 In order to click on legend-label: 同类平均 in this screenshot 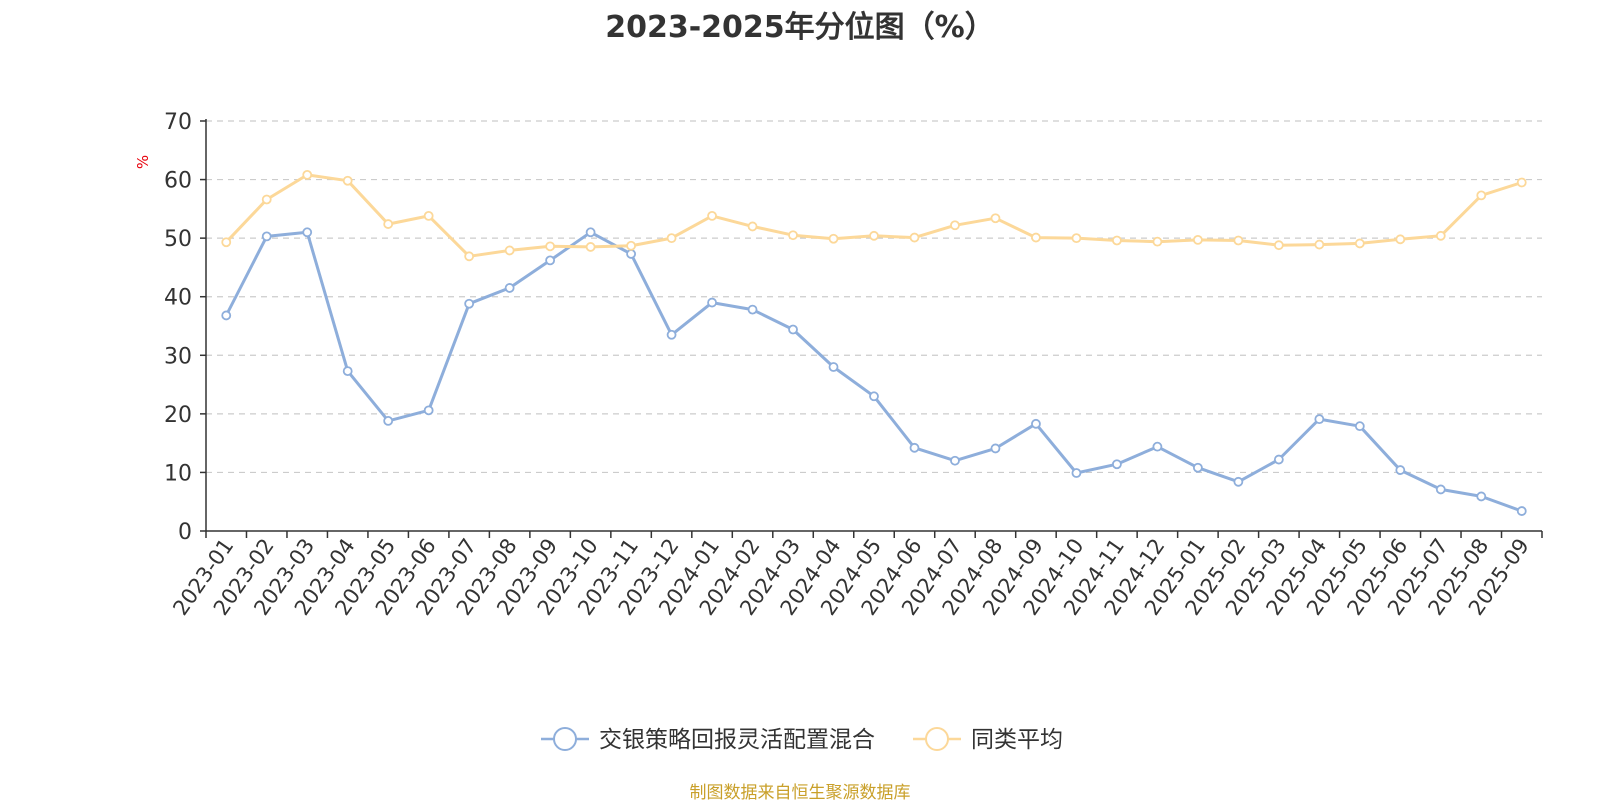, I will do `click(1017, 740)`.